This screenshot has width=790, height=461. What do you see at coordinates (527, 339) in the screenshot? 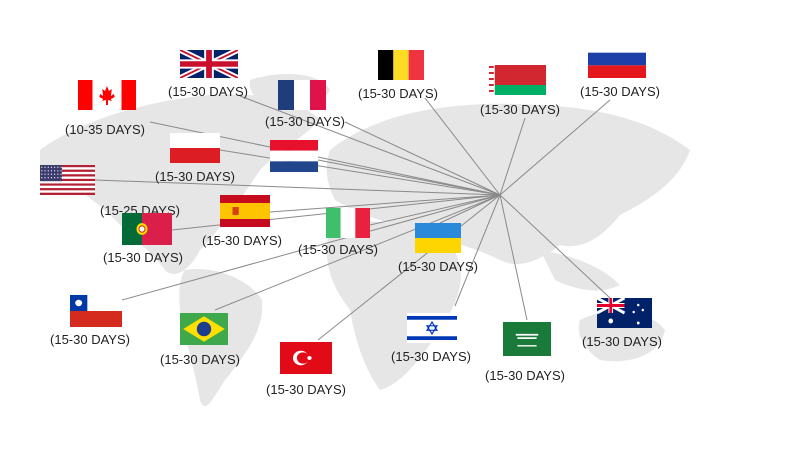
I see `saudi-arabia-flag-icon` at bounding box center [527, 339].